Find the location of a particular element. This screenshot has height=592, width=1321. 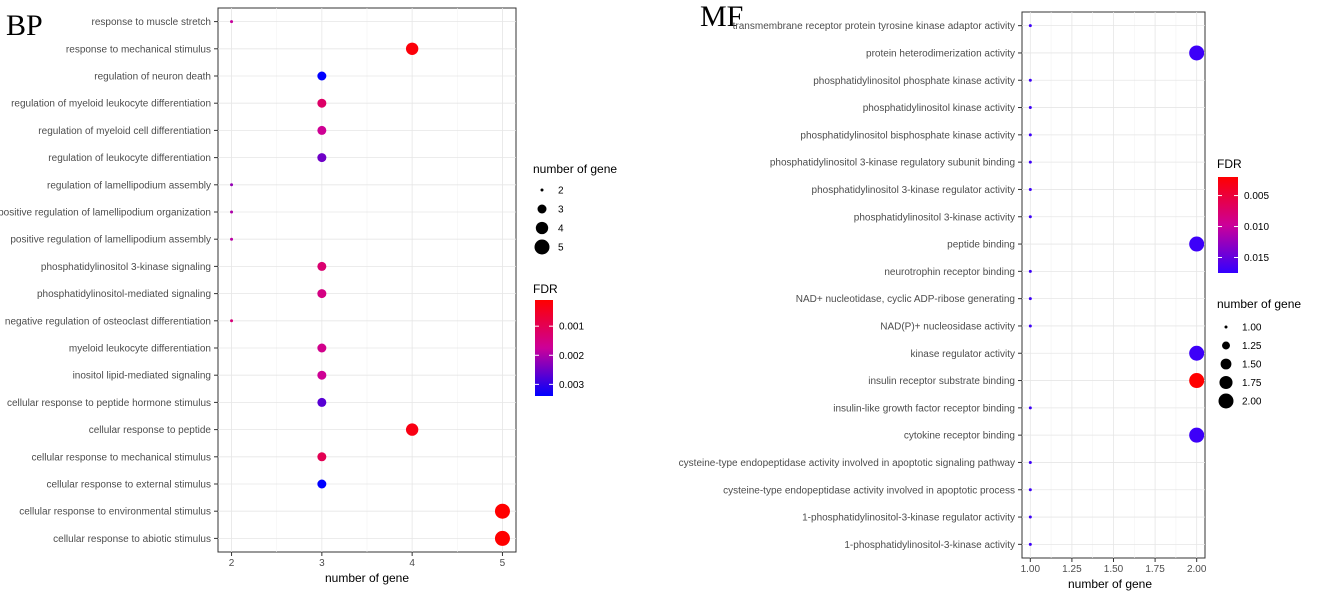

category-label: cellular response to peptide is located at coordinates (150, 430).